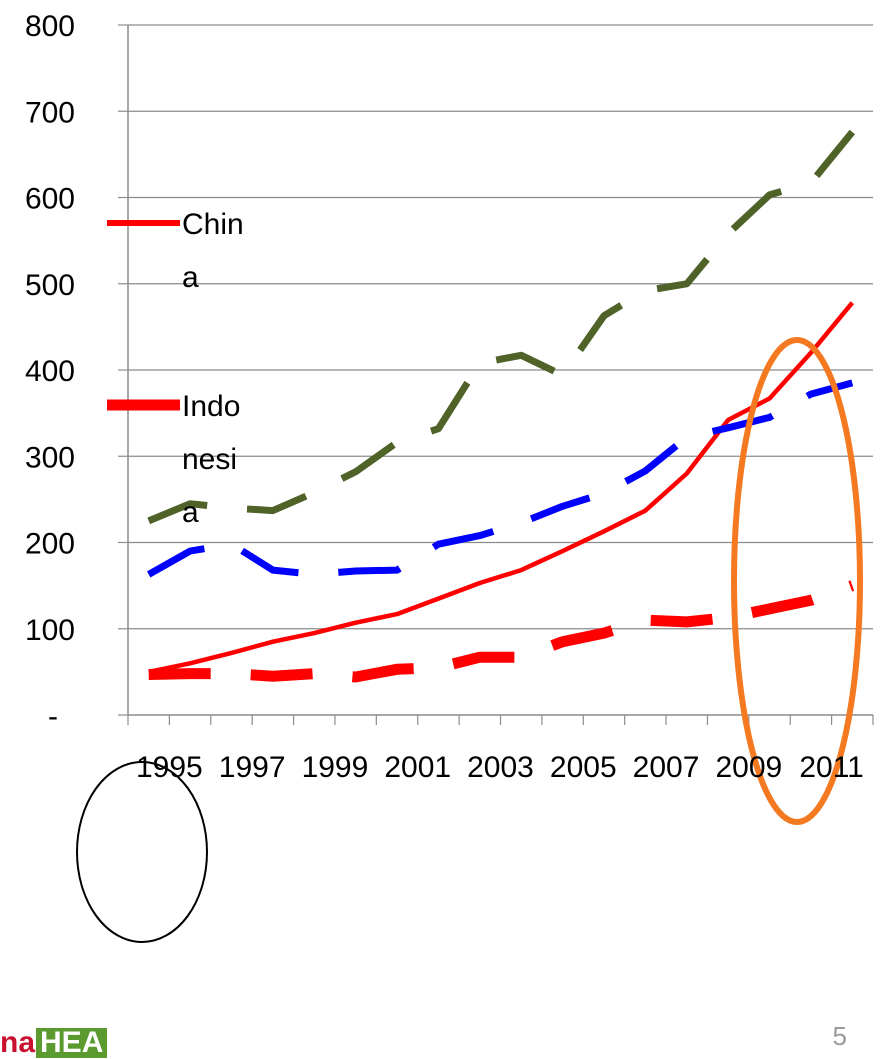 This screenshot has width=883, height=1059. I want to click on y-axis-tick-labels: - 100 200 300 400 500 600 700 800, so click(50, 371).